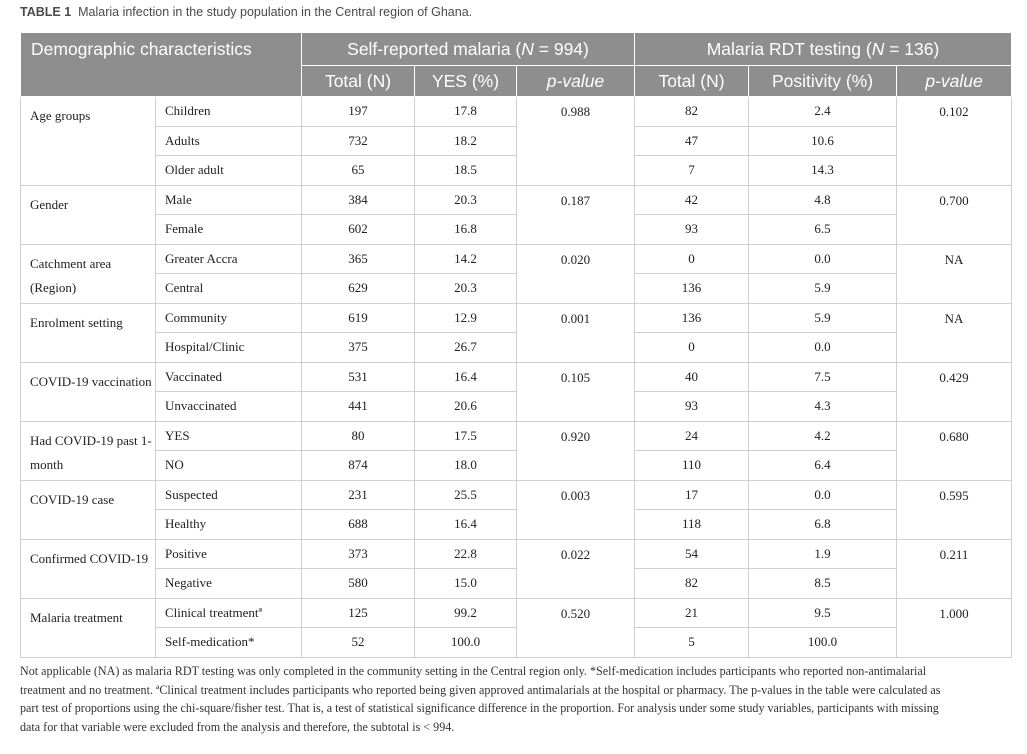 The height and width of the screenshot is (754, 1027). I want to click on group-label: Enrolment setting, so click(88, 332).